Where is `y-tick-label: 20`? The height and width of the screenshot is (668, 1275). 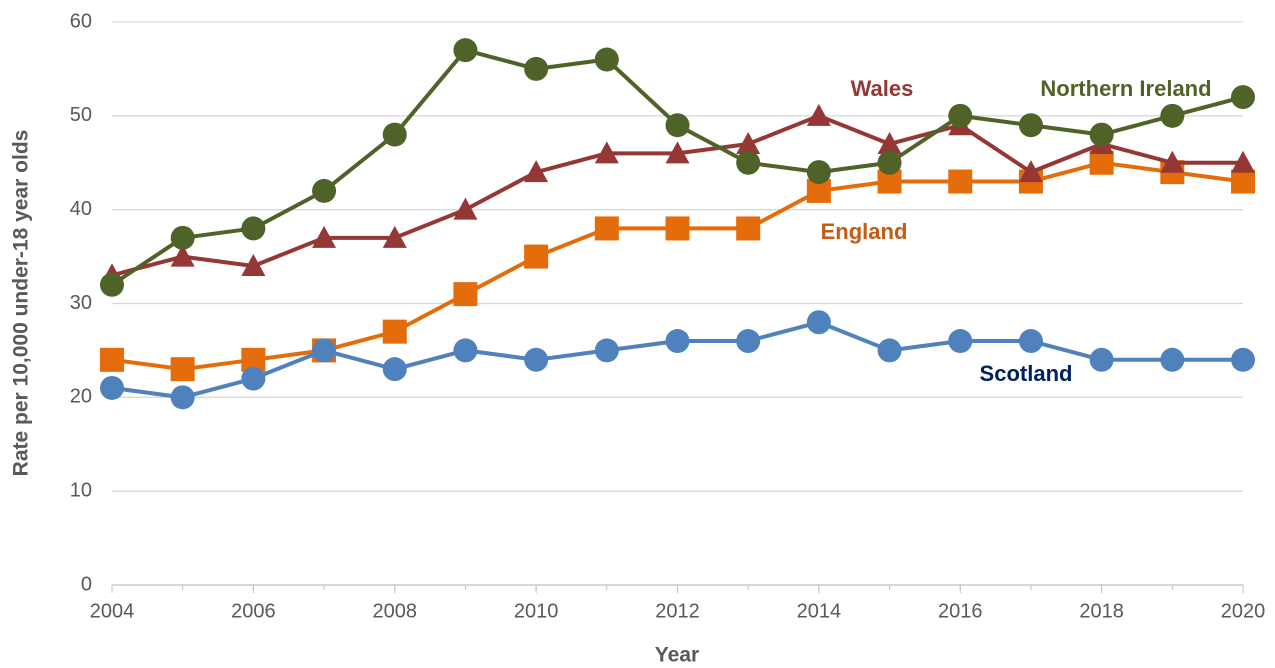
y-tick-label: 20 is located at coordinates (81, 397).